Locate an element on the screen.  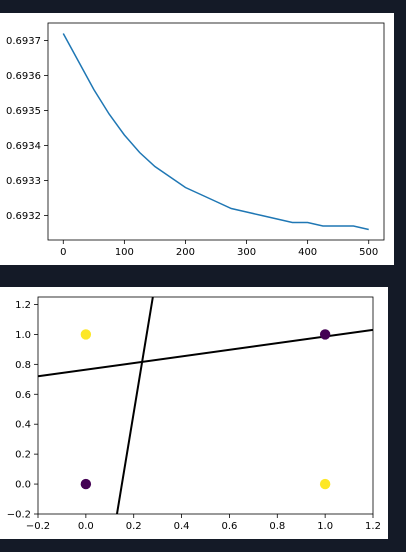
x-tick-label: 0.8 is located at coordinates (277, 526).